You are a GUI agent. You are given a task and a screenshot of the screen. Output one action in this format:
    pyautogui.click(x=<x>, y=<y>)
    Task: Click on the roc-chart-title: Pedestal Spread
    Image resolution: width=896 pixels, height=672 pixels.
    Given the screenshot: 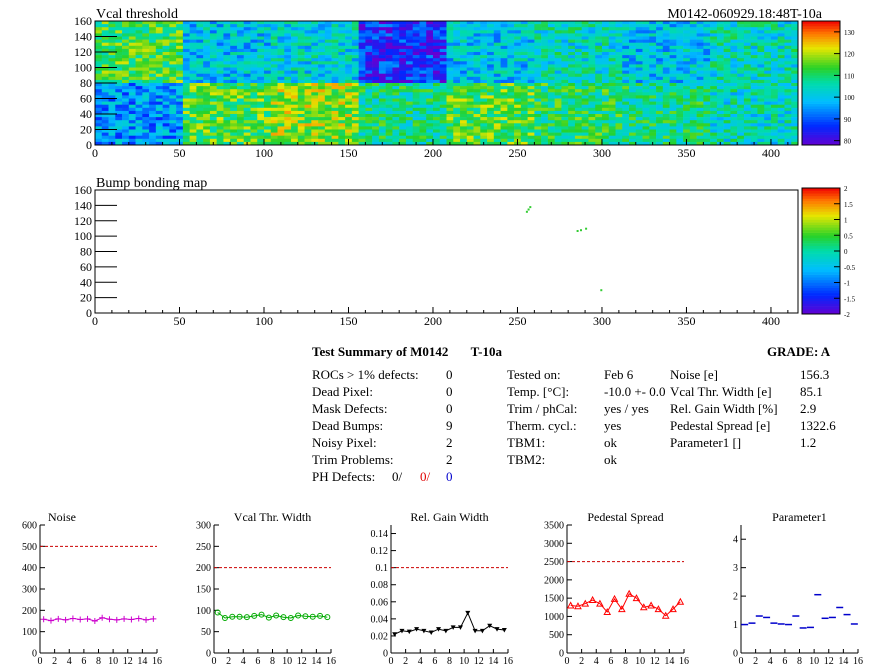 What is the action you would take?
    pyautogui.click(x=625, y=517)
    